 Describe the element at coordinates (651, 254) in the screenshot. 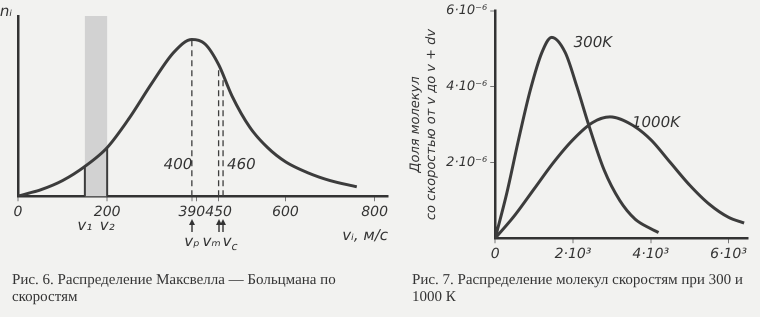

I see `x-tick-label: 4·10³` at that location.